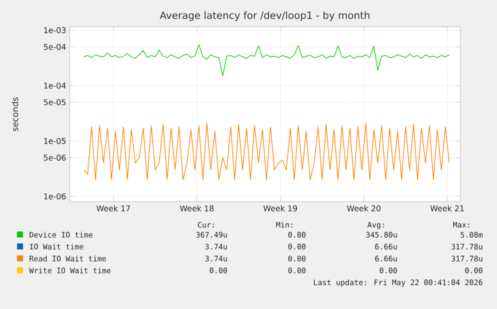  What do you see at coordinates (15, 114) in the screenshot?
I see `y-axis-title: seconds` at bounding box center [15, 114].